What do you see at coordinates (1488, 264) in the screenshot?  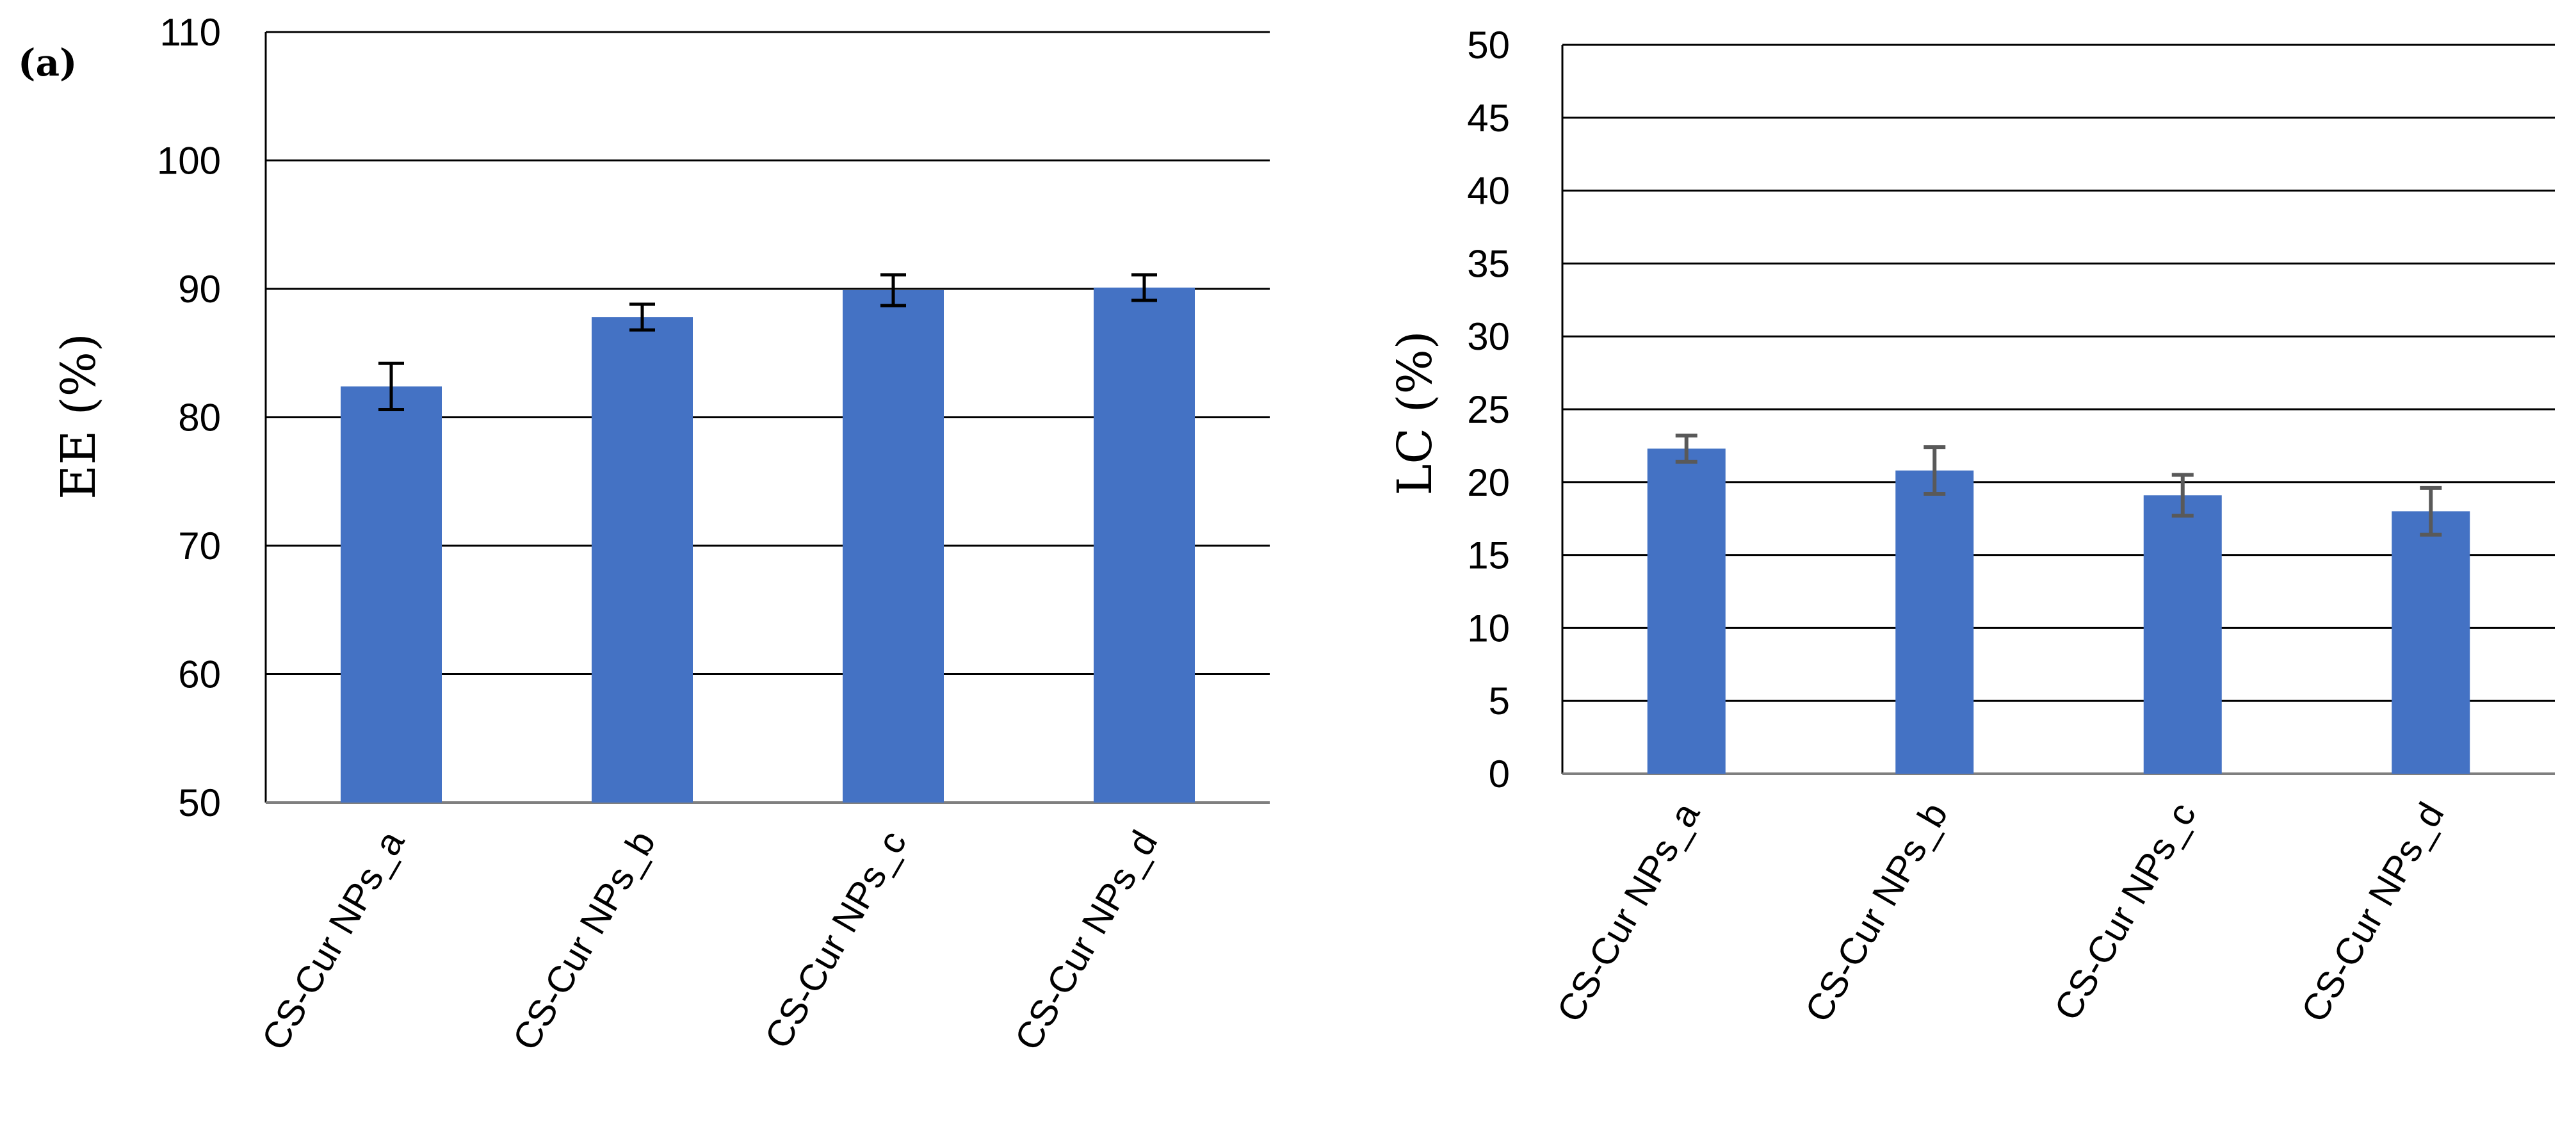 I see `y-tick-label: 35` at bounding box center [1488, 264].